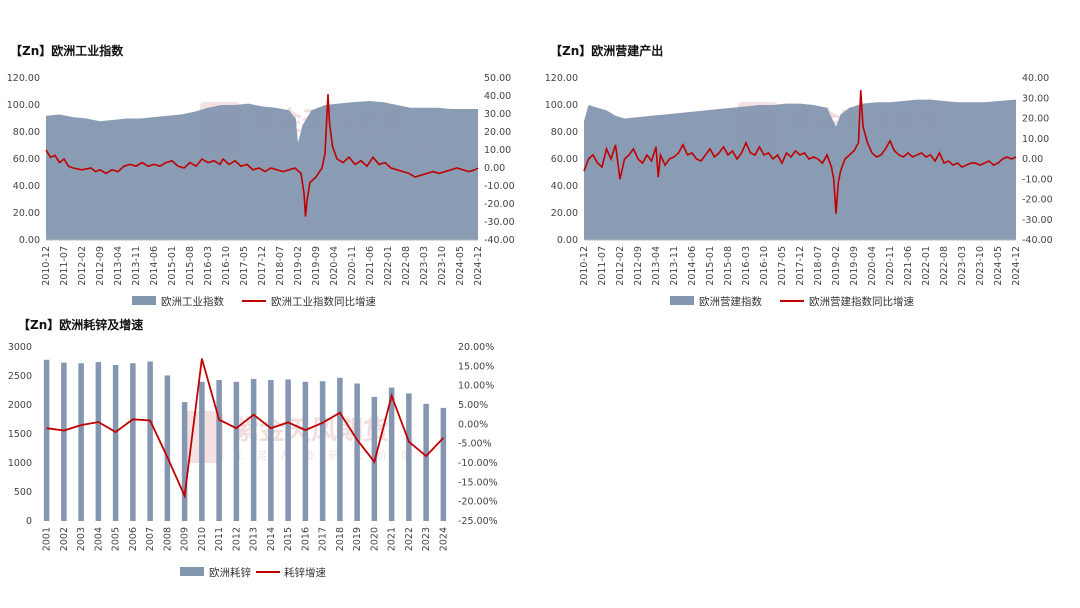  Describe the element at coordinates (190, 266) in the screenshot. I see `x-tick-label: 2015-08` at that location.